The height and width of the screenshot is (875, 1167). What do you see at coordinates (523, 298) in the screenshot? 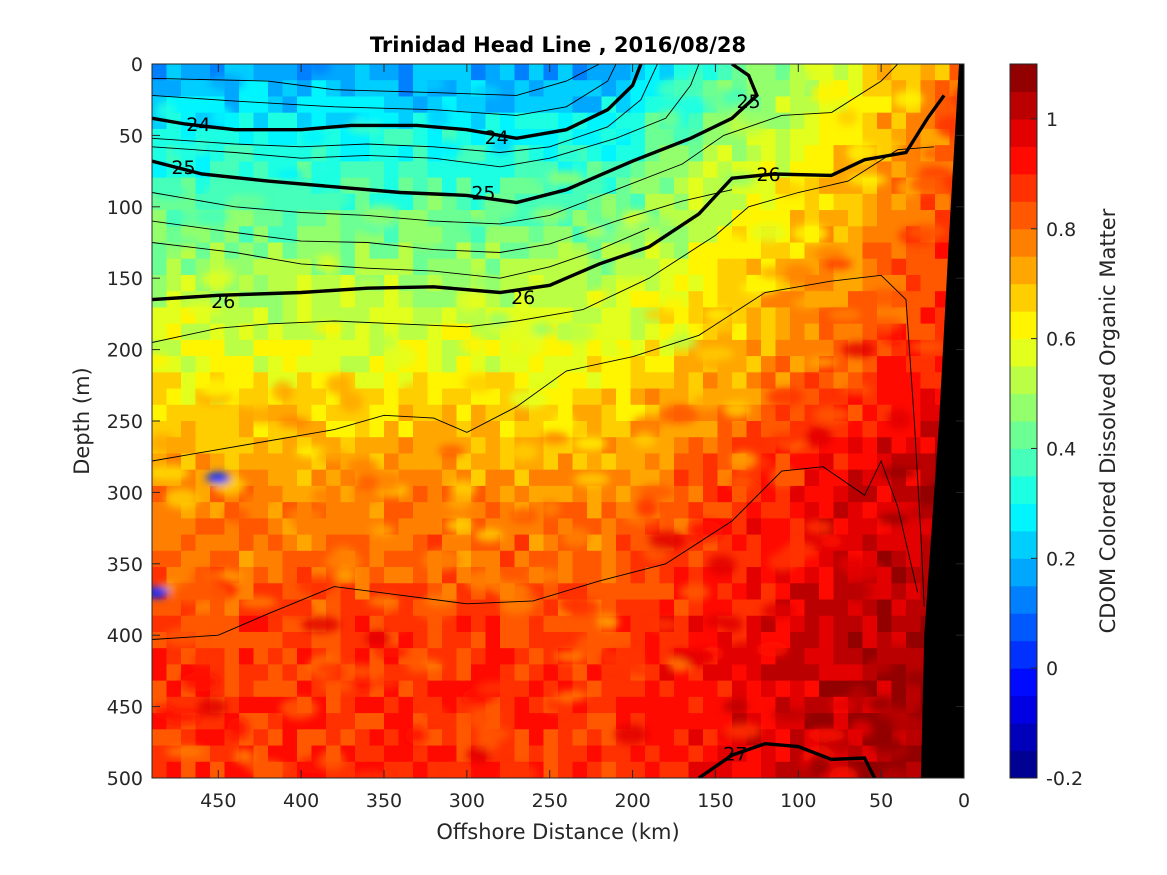
I see `contour-label: 26` at bounding box center [523, 298].